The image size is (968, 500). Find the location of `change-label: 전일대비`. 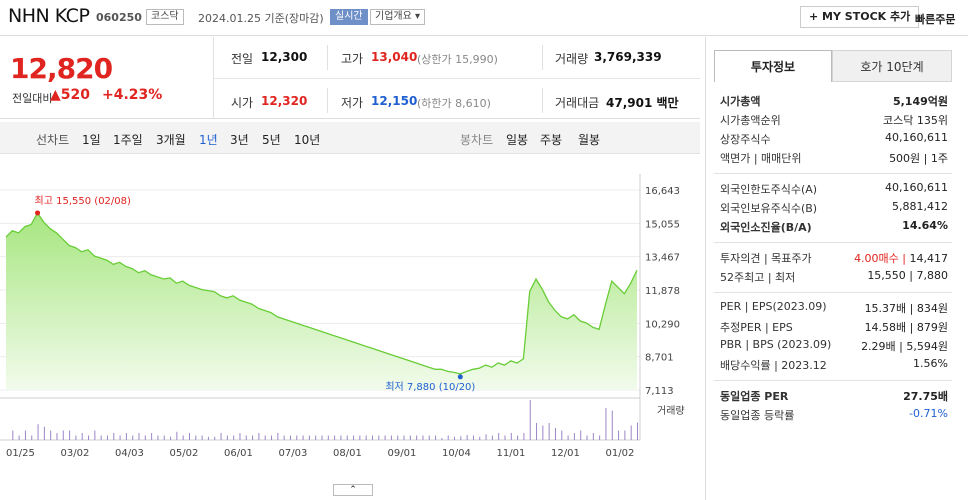

change-label: 전일대비 is located at coordinates (32, 98).